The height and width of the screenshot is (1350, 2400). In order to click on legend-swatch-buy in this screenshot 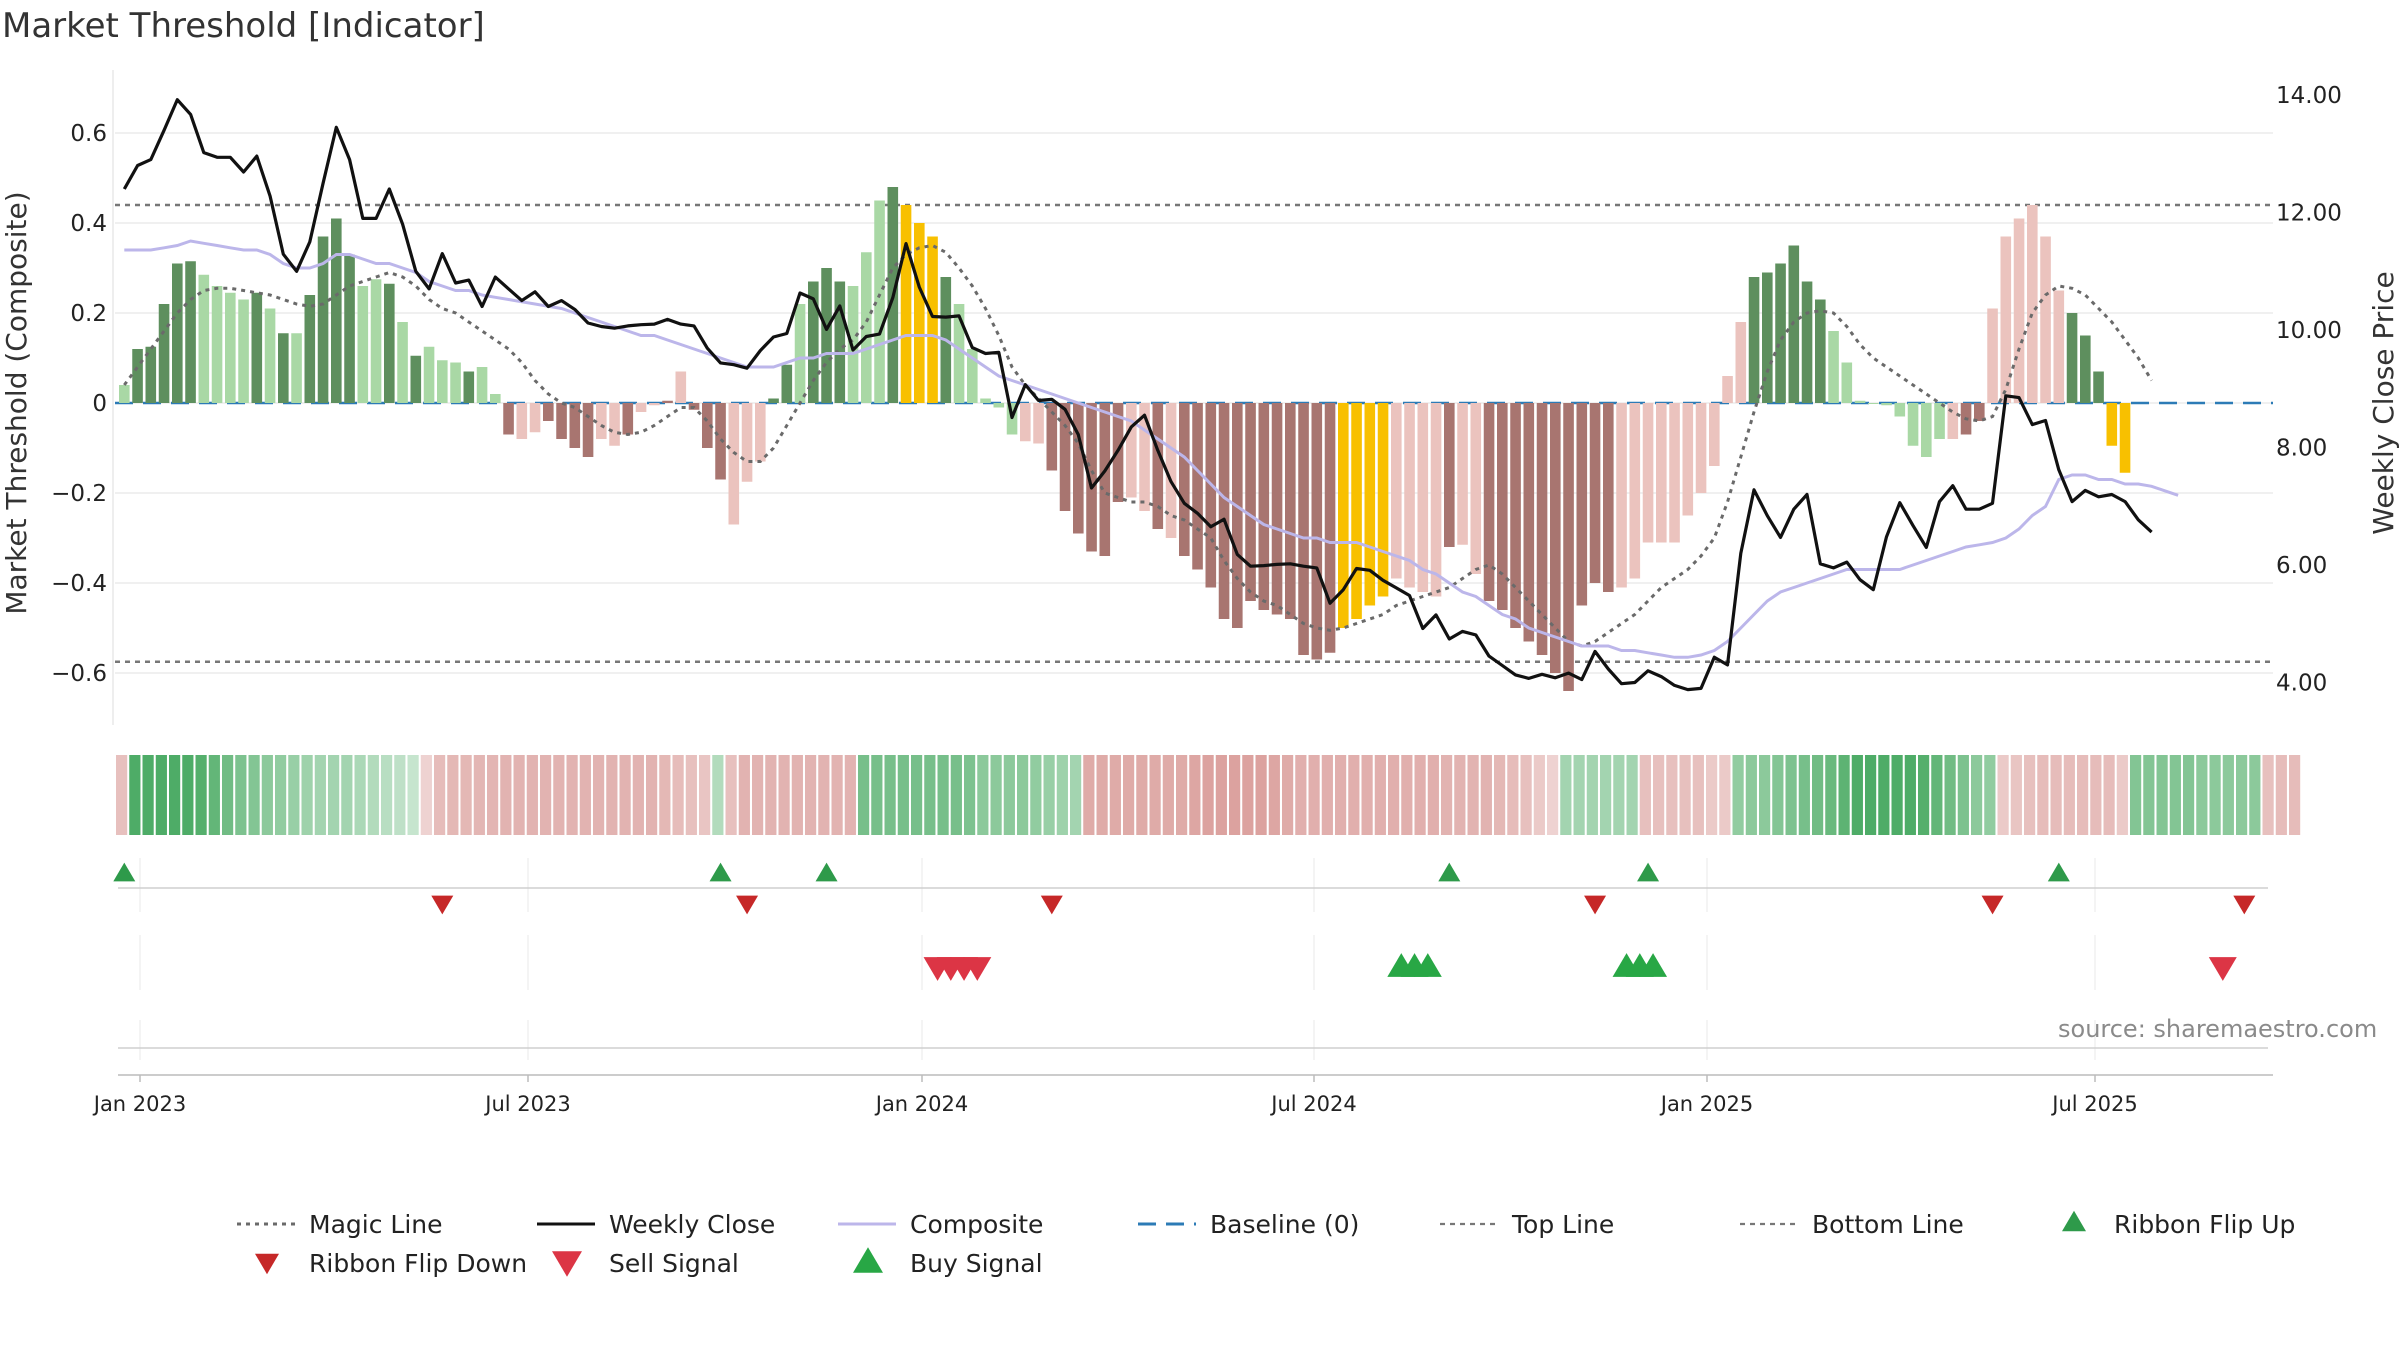, I will do `click(868, 1260)`.